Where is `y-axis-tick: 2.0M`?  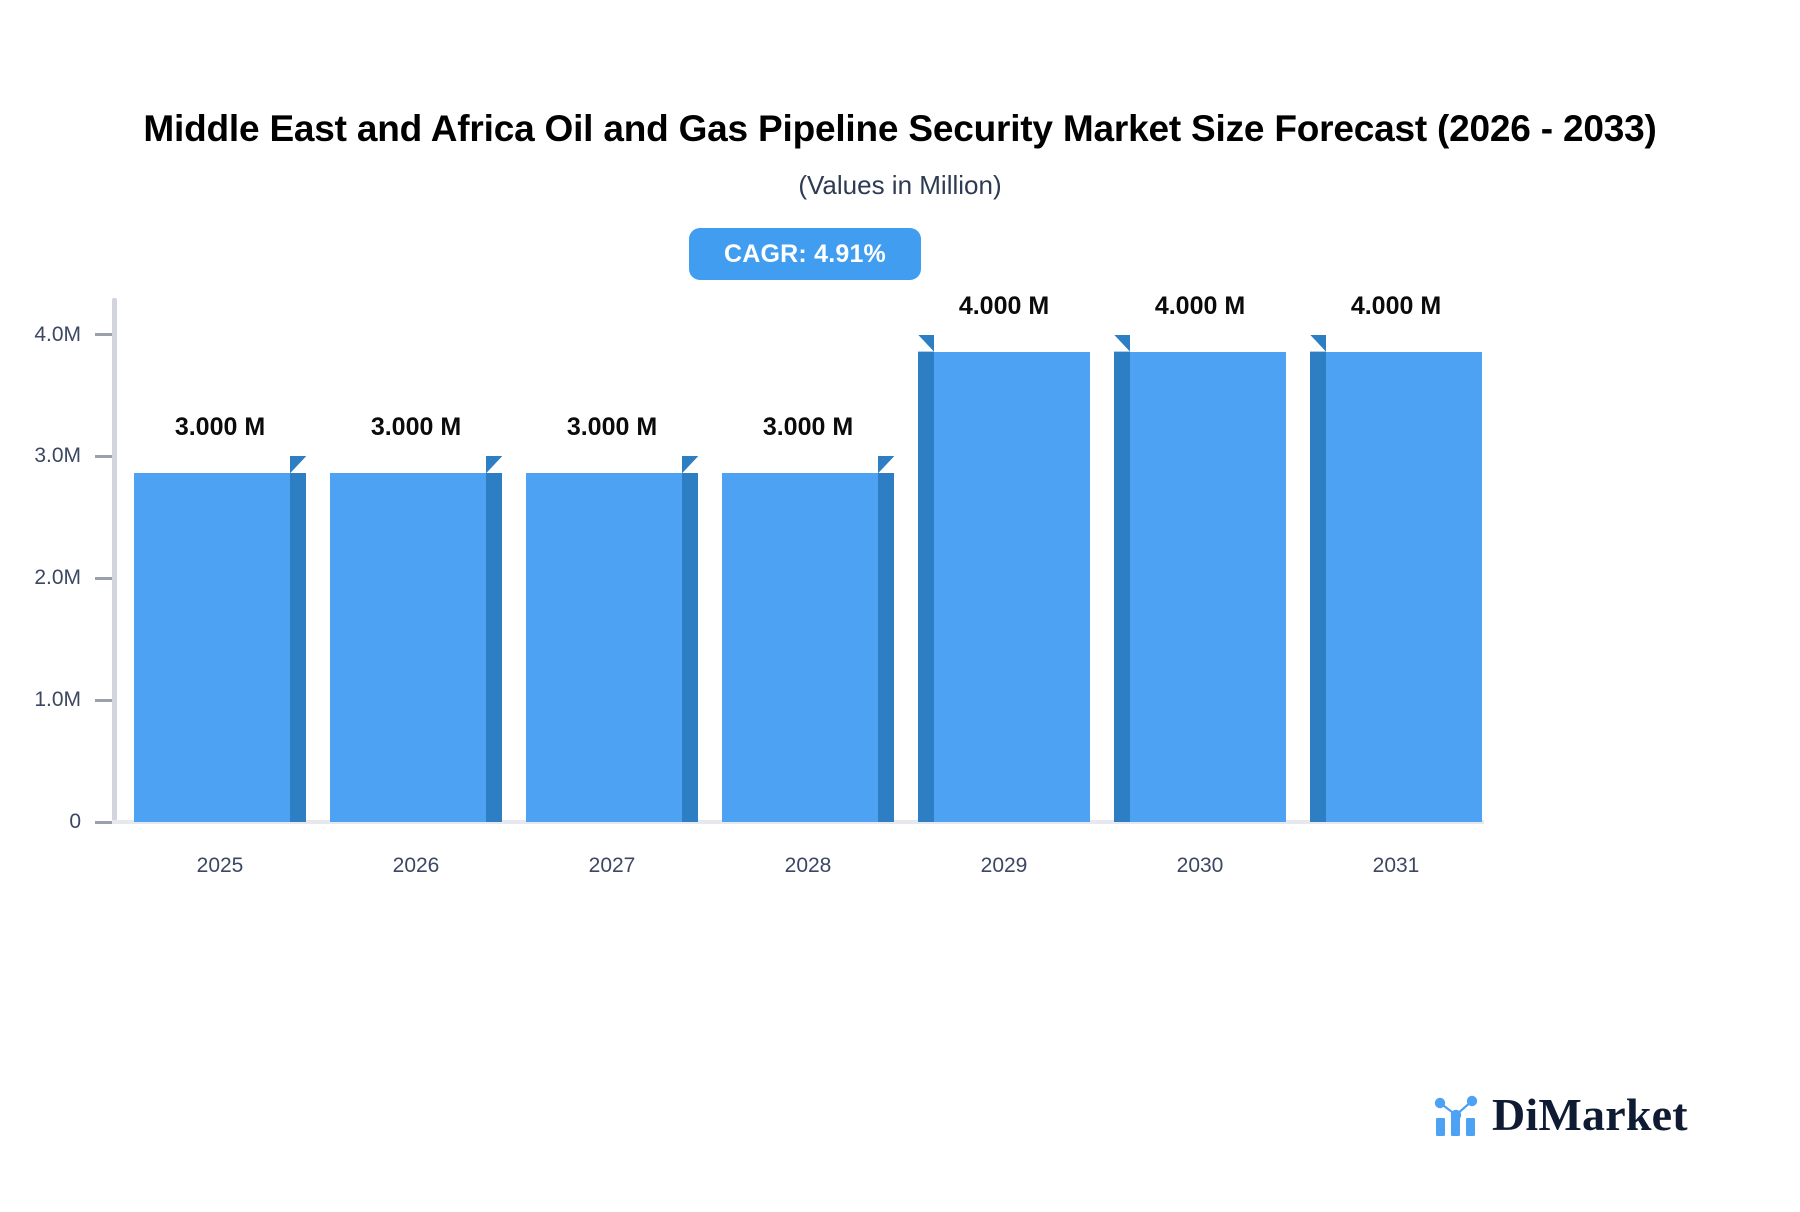 y-axis-tick: 2.0M is located at coordinates (56, 578).